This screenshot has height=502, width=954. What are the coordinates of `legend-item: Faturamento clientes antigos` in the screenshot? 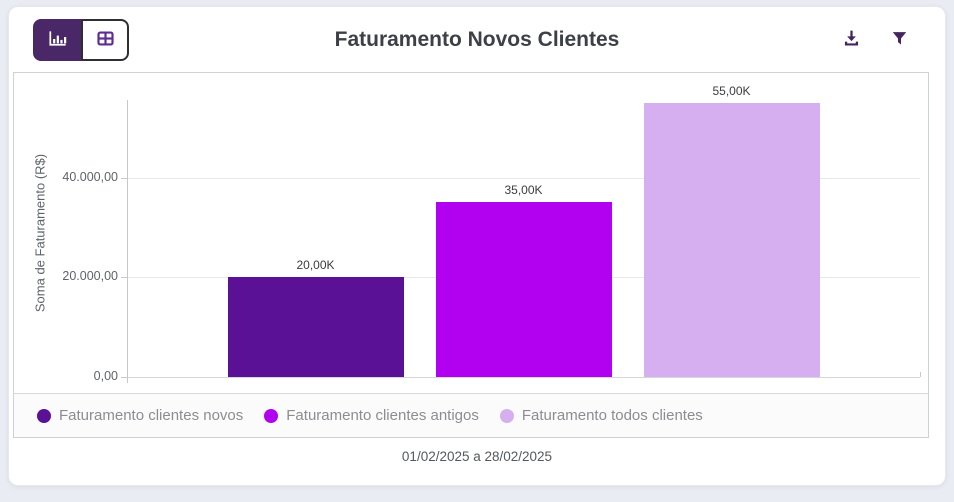 It's located at (371, 415).